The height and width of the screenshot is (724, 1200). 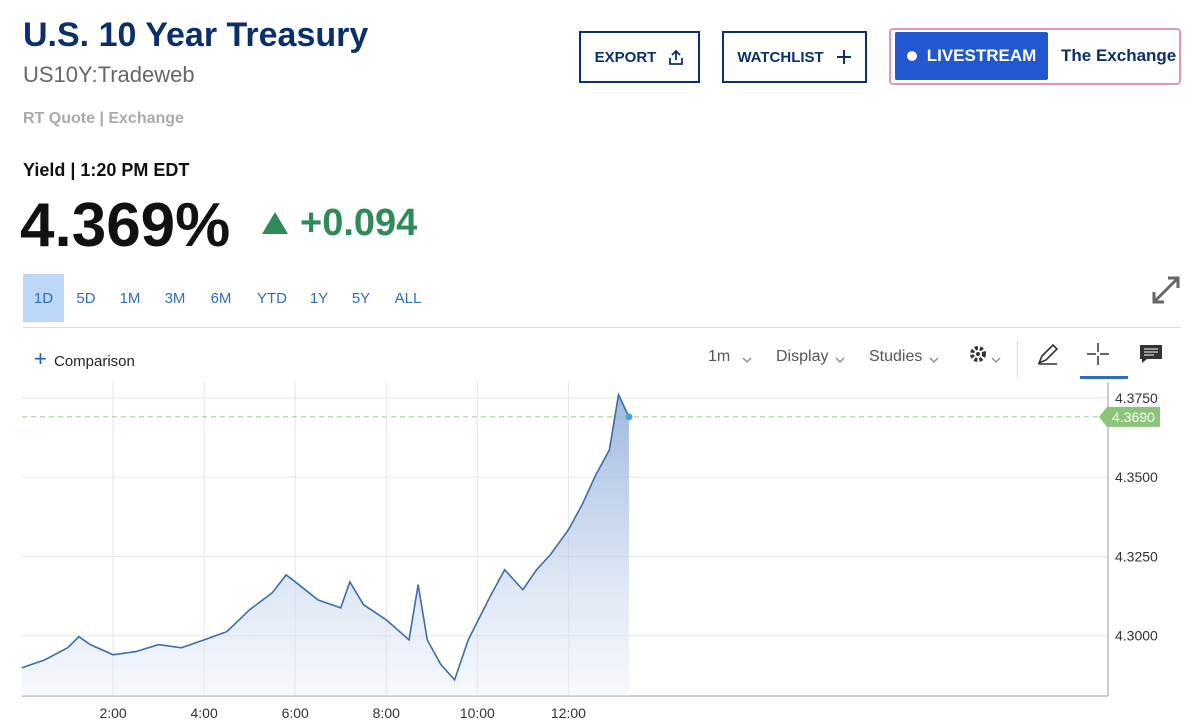 I want to click on watchlist-label: WATCHLIST, so click(x=780, y=57).